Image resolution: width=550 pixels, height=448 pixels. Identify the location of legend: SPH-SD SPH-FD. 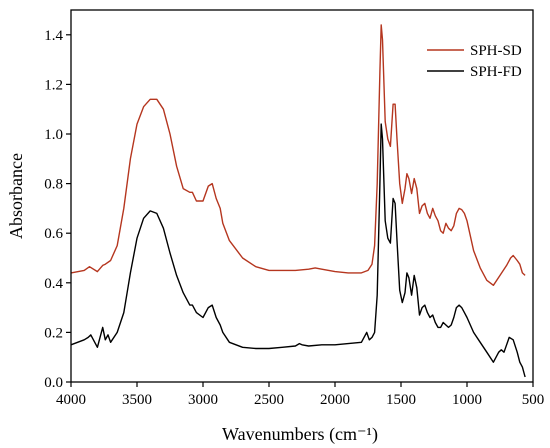
(474, 61).